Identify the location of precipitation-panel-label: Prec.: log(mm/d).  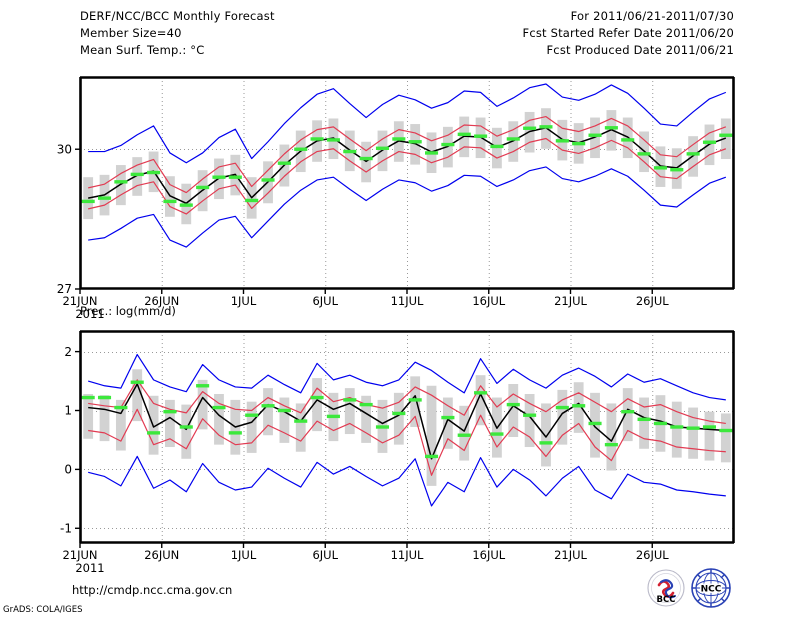
(128, 311).